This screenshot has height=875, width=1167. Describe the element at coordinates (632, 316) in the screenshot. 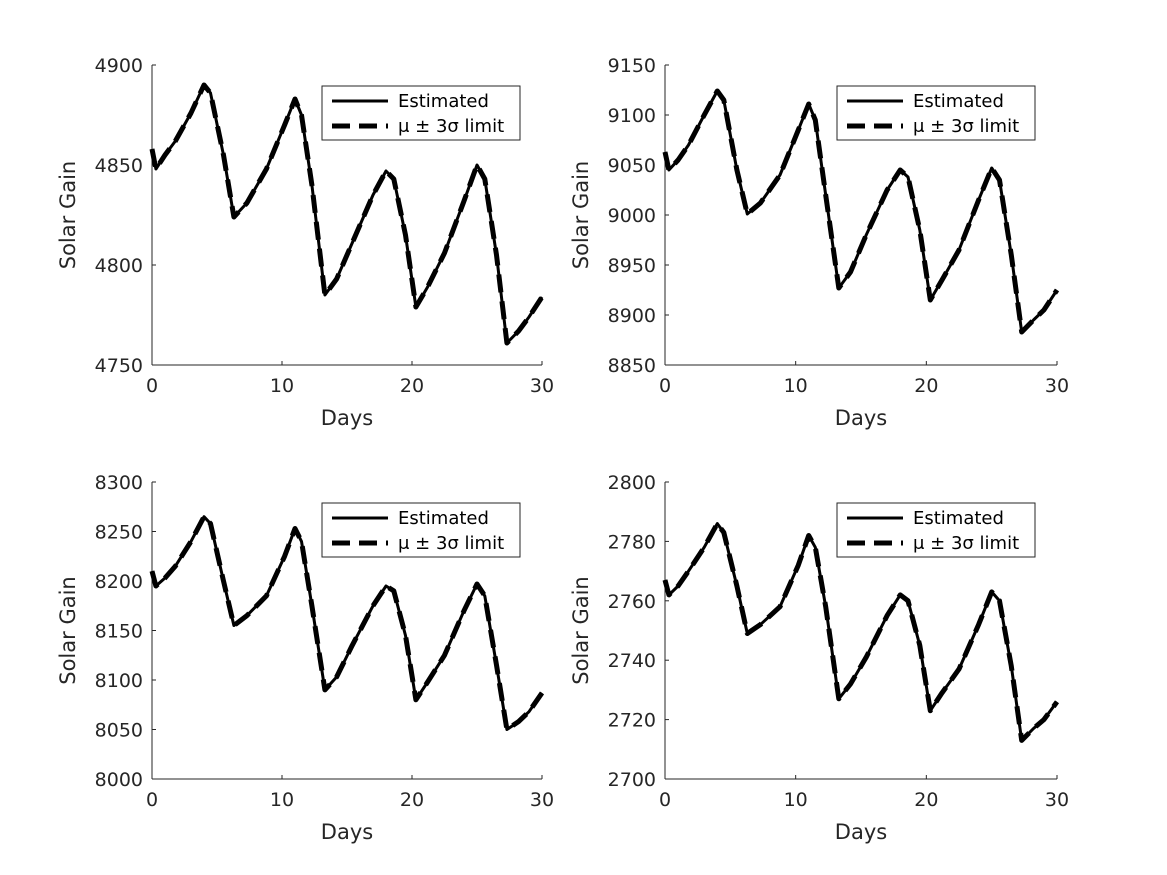

I see `y-tick-label: 8900` at that location.